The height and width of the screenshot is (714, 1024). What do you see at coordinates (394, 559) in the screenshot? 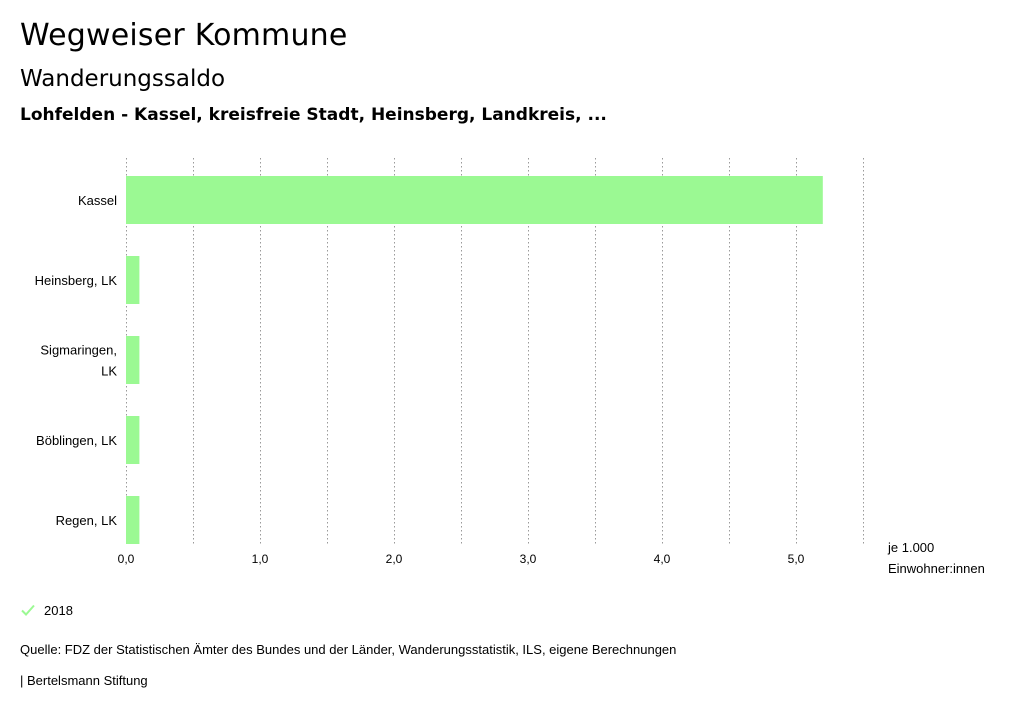
I see `x-tick-label: 2,0` at bounding box center [394, 559].